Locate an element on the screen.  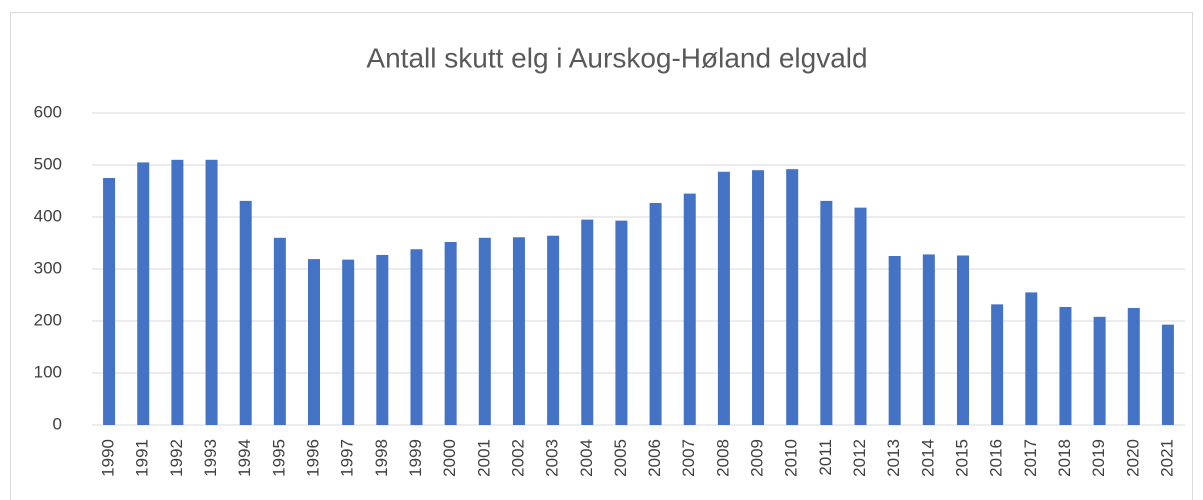
x-tick-label: 2020 is located at coordinates (1132, 458).